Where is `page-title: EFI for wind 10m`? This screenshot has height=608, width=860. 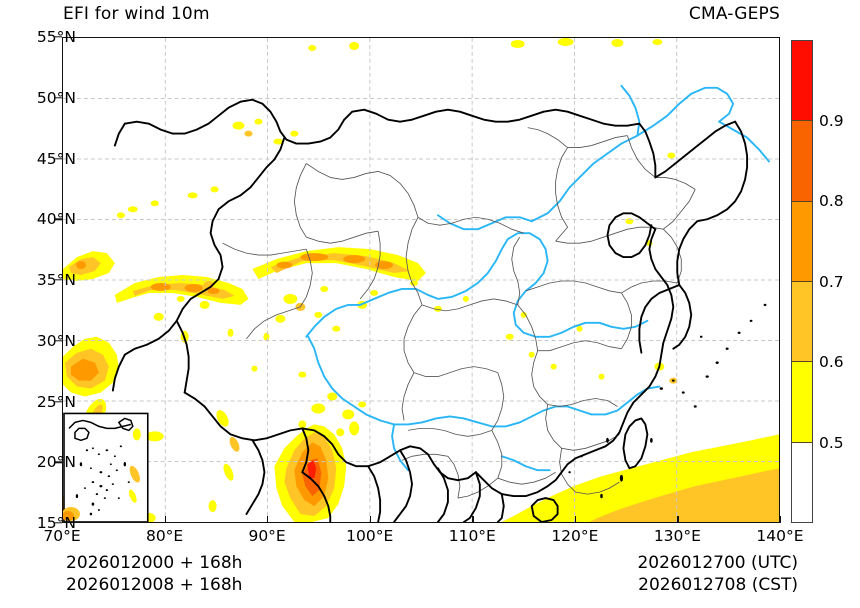 page-title: EFI for wind 10m is located at coordinates (136, 14).